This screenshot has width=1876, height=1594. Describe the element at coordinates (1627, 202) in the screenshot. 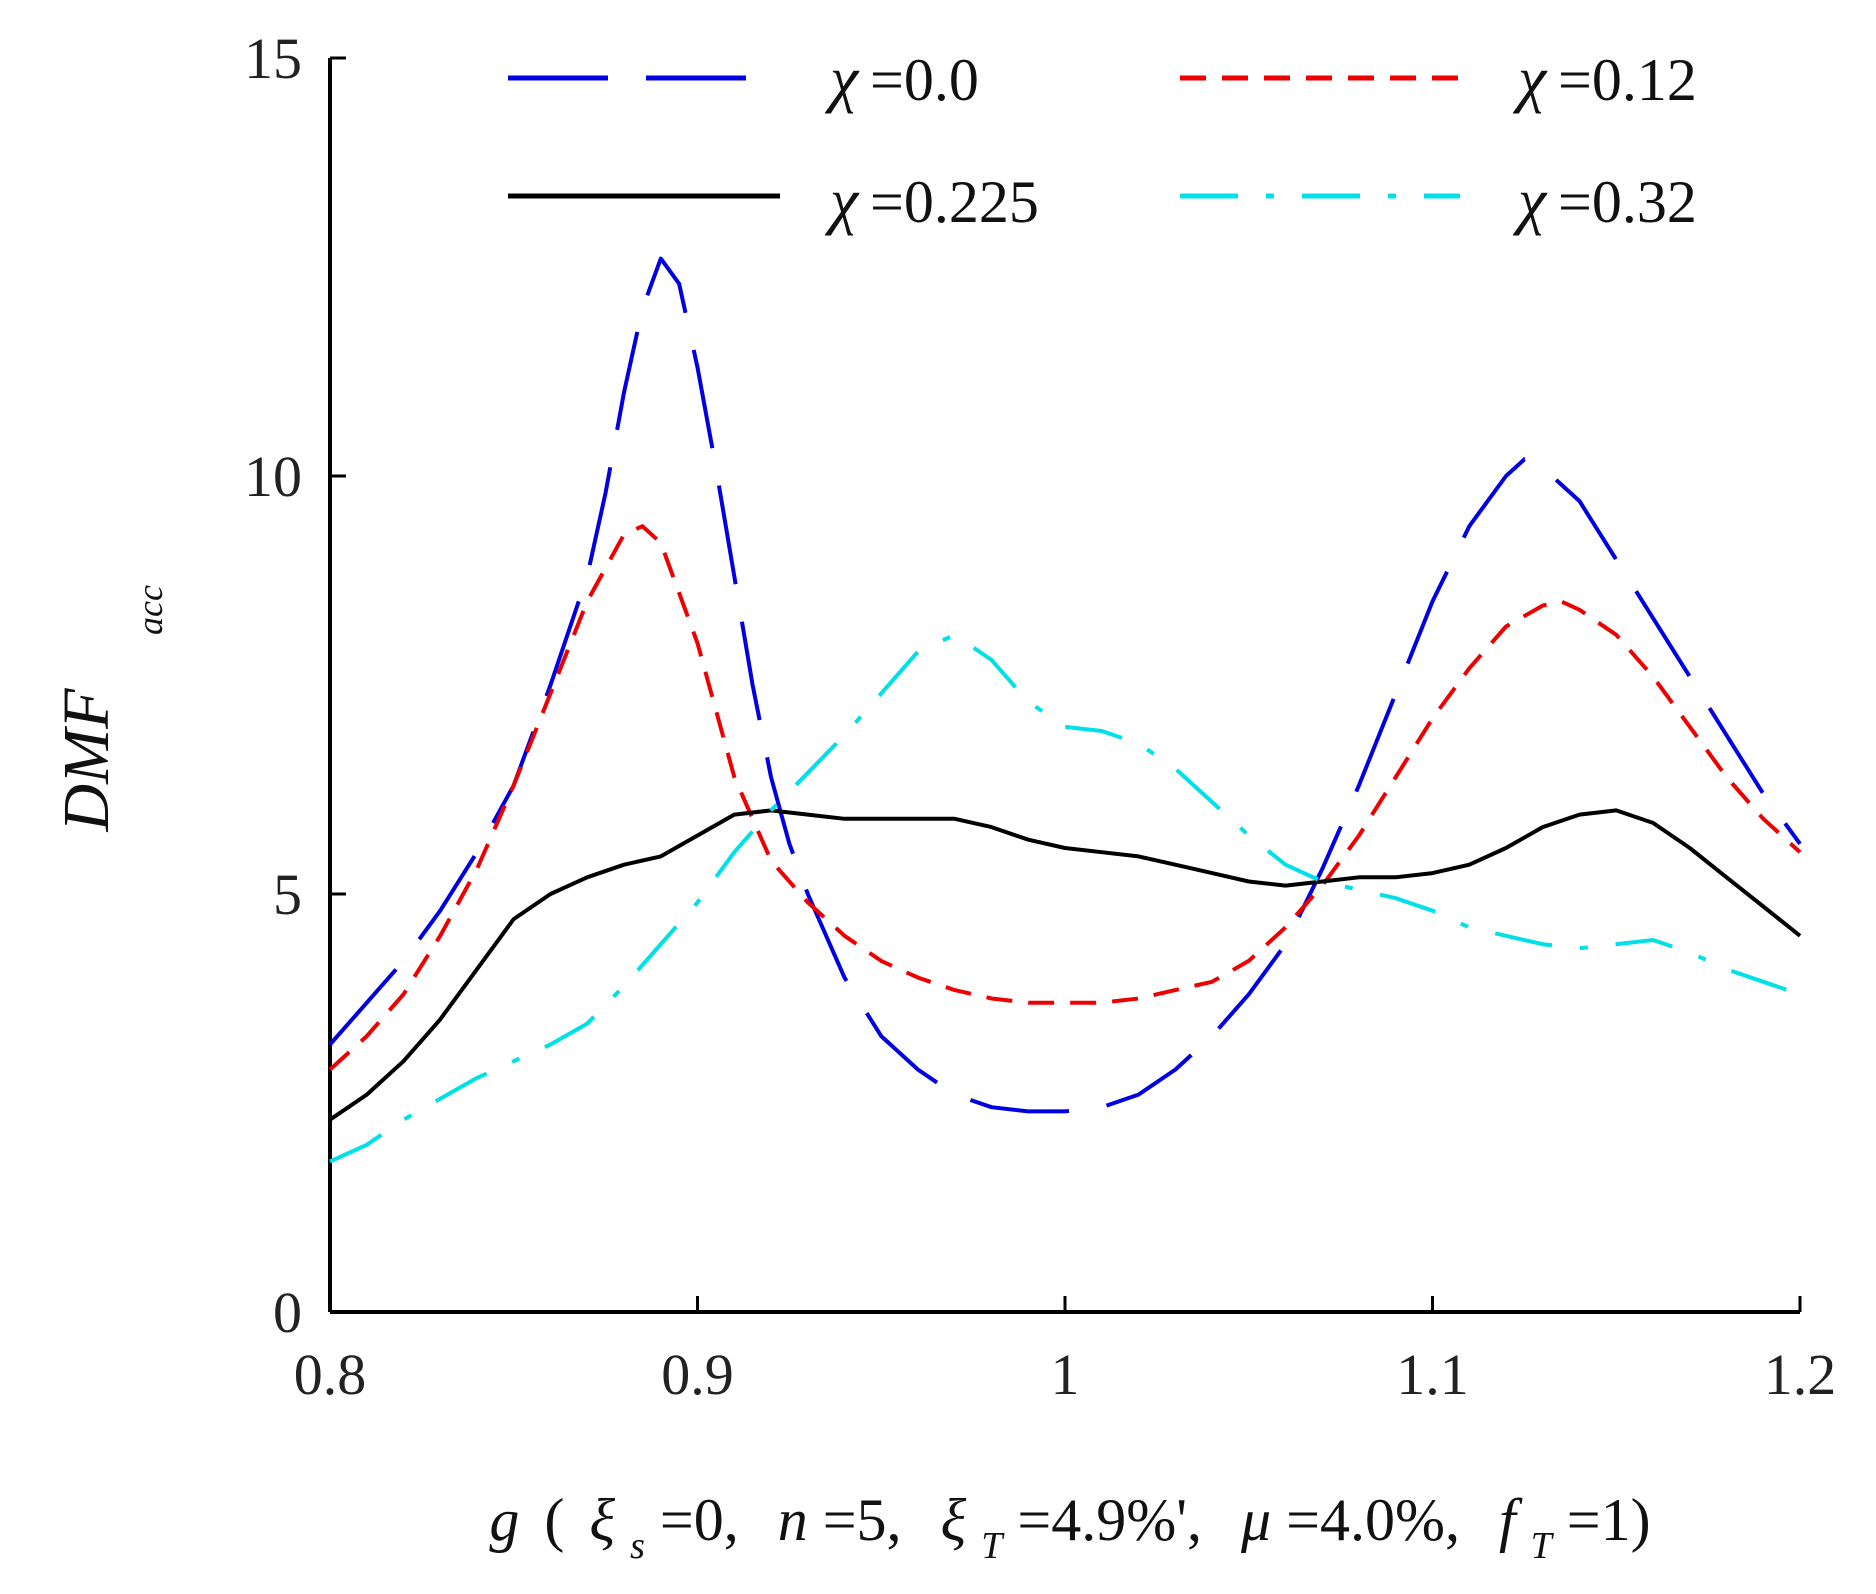

I see `legend-label-chi-0-32: =0.32` at that location.